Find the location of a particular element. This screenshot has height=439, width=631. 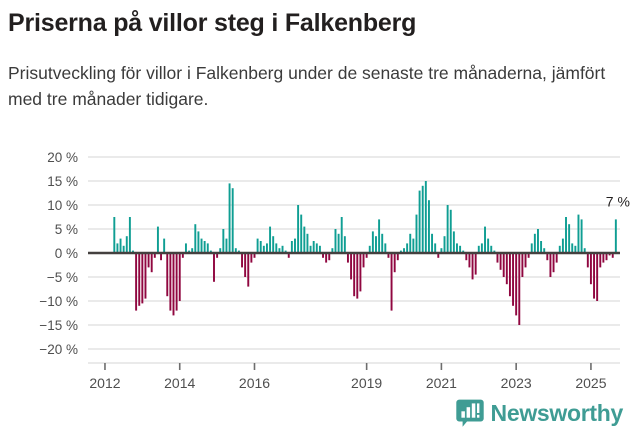

y-tick-label: 15 % is located at coordinates (62, 181).